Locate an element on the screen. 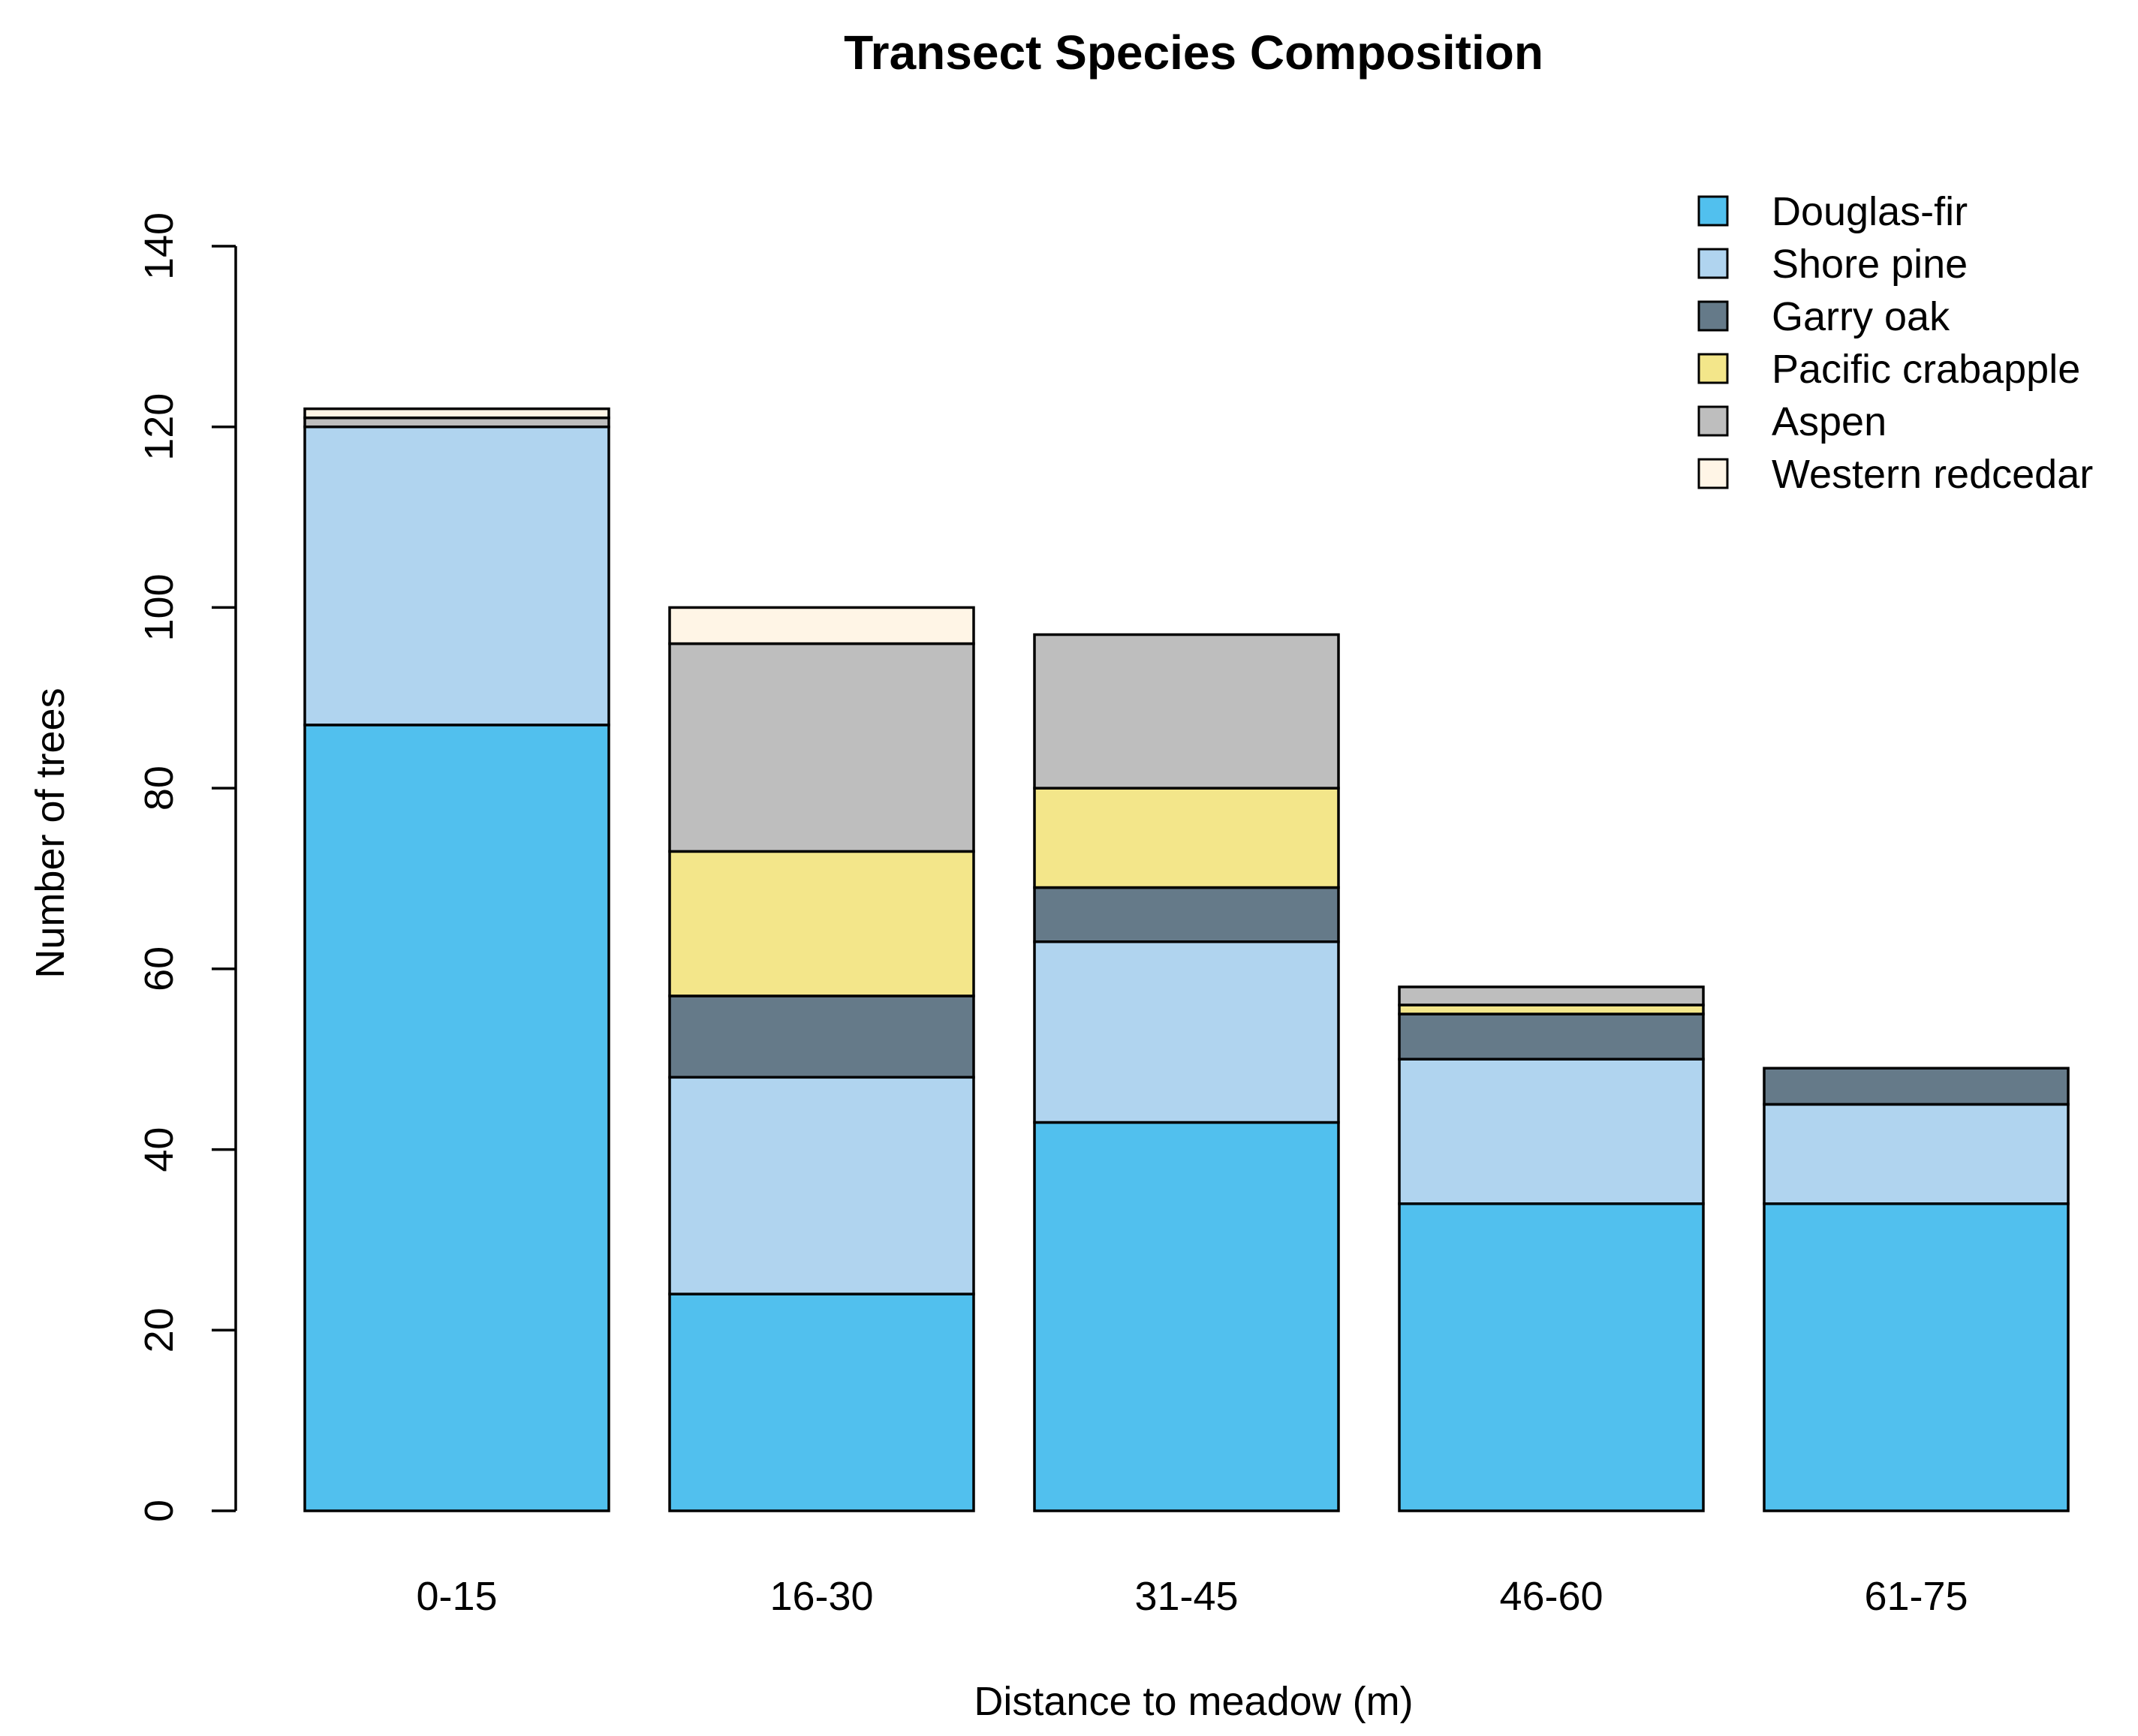 This screenshot has height=1736, width=2138. x-category-label: 31-45 is located at coordinates (1186, 1597).